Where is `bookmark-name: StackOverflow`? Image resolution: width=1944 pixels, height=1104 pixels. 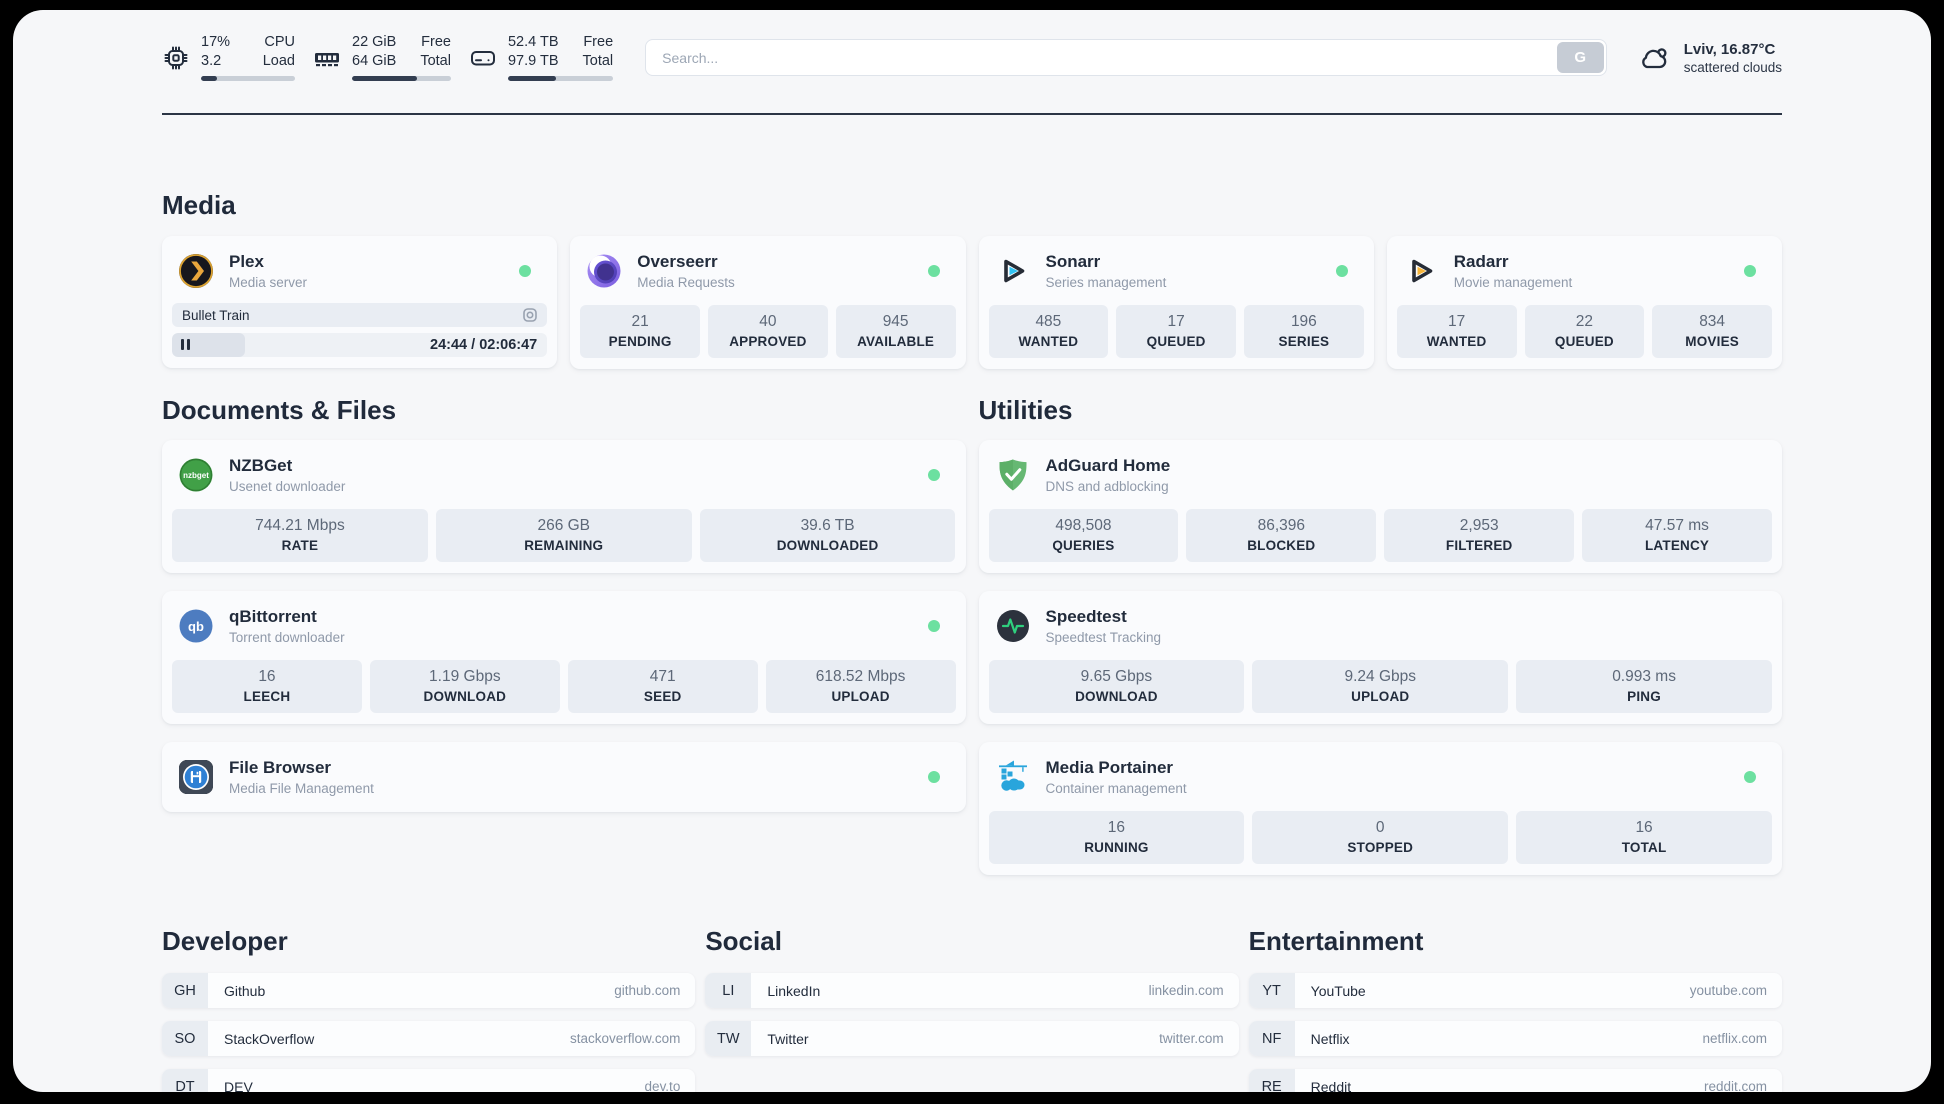
bookmark-name: StackOverflow is located at coordinates (269, 1038).